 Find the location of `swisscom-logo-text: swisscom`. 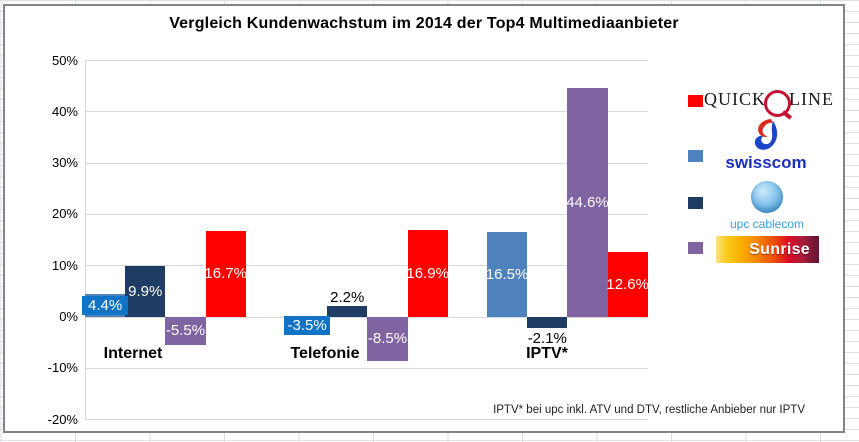

swisscom-logo-text: swisscom is located at coordinates (766, 162).